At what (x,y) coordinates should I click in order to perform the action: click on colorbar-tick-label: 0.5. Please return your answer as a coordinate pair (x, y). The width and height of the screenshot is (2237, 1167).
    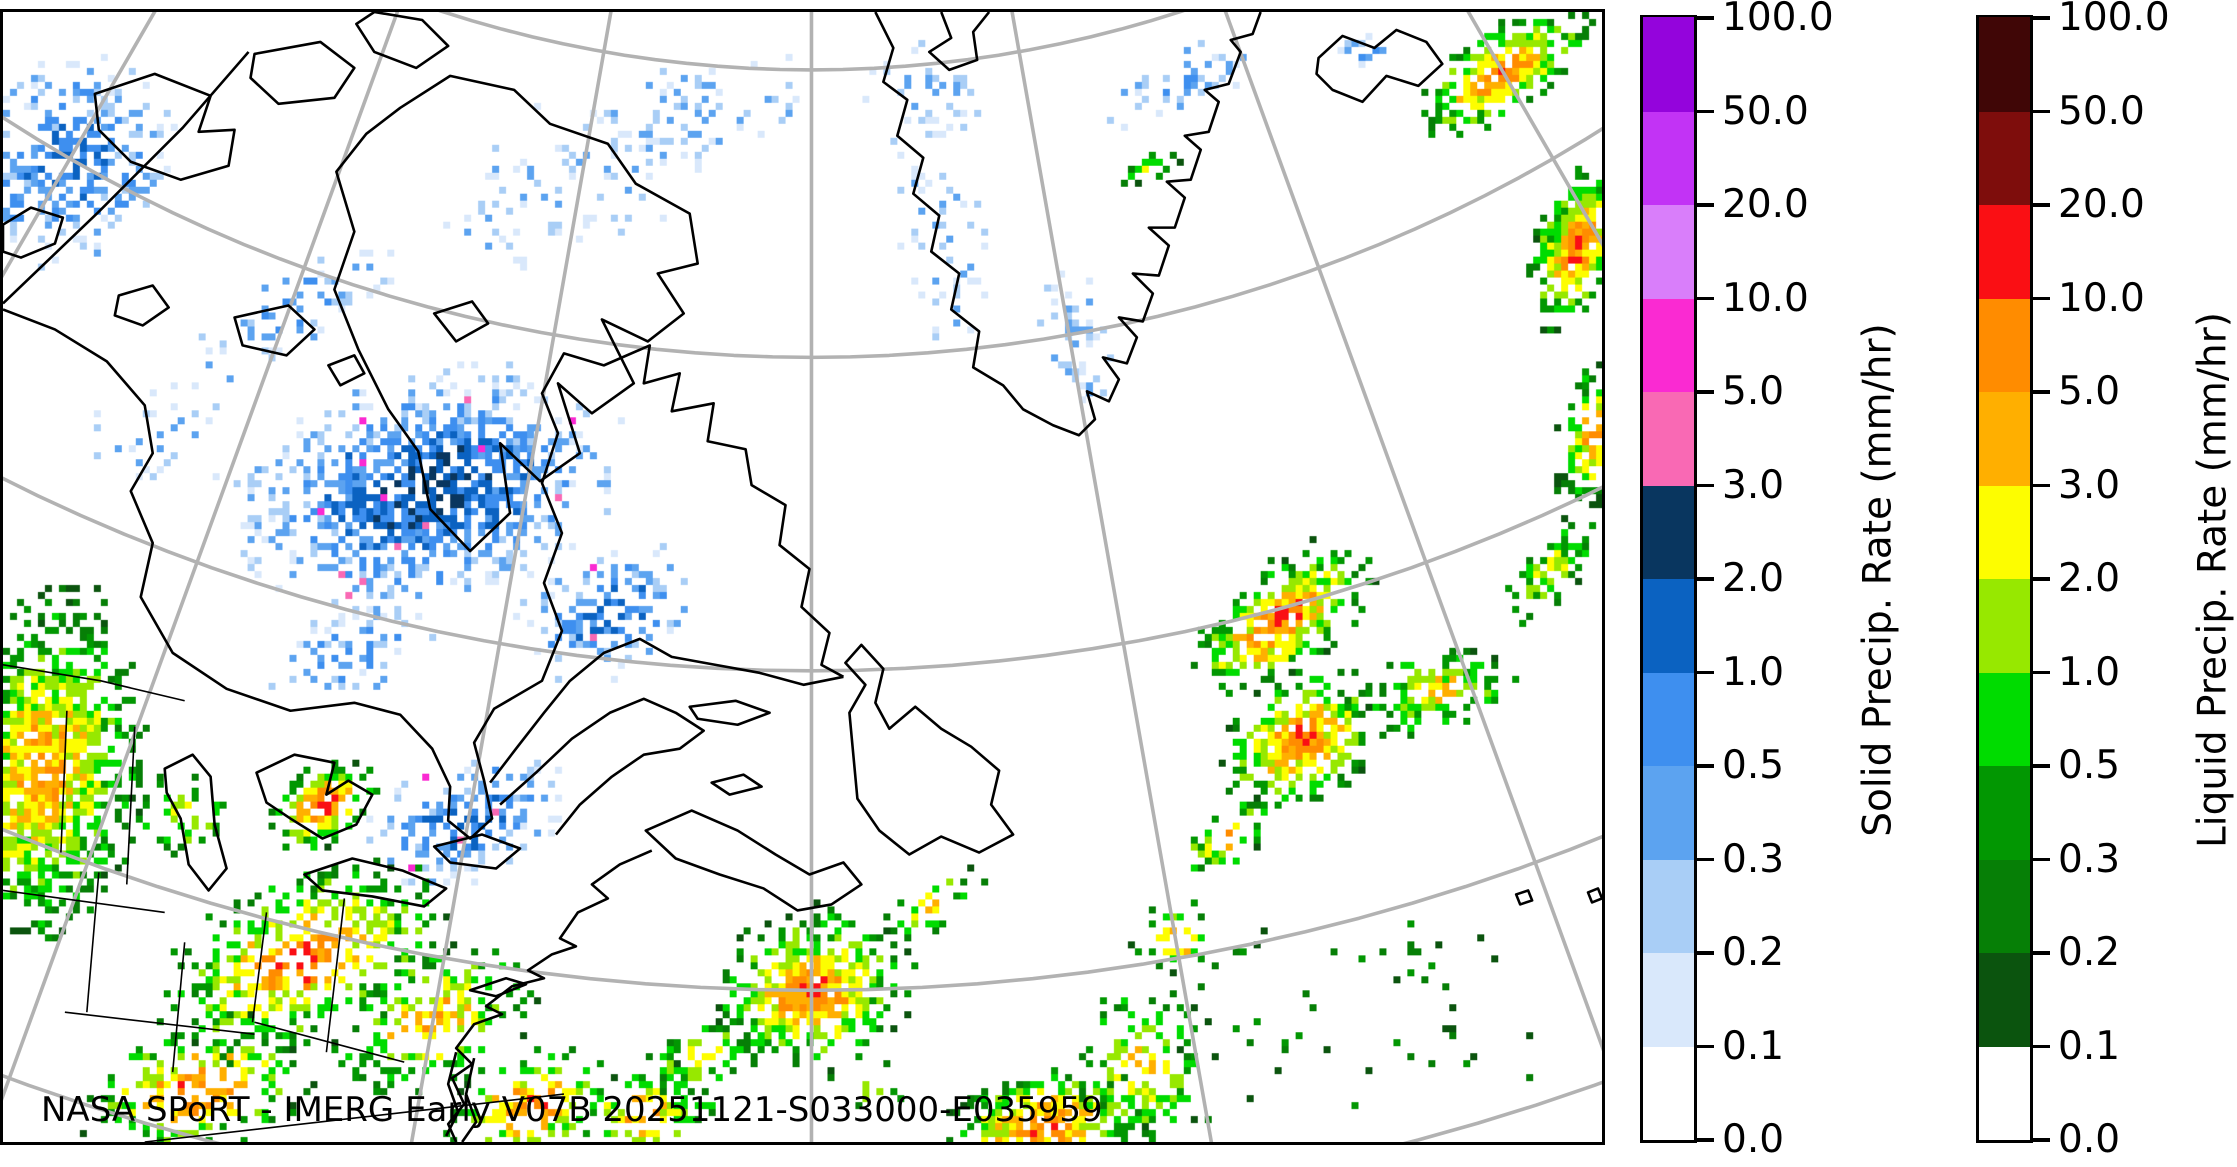
    Looking at the image, I should click on (2089, 765).